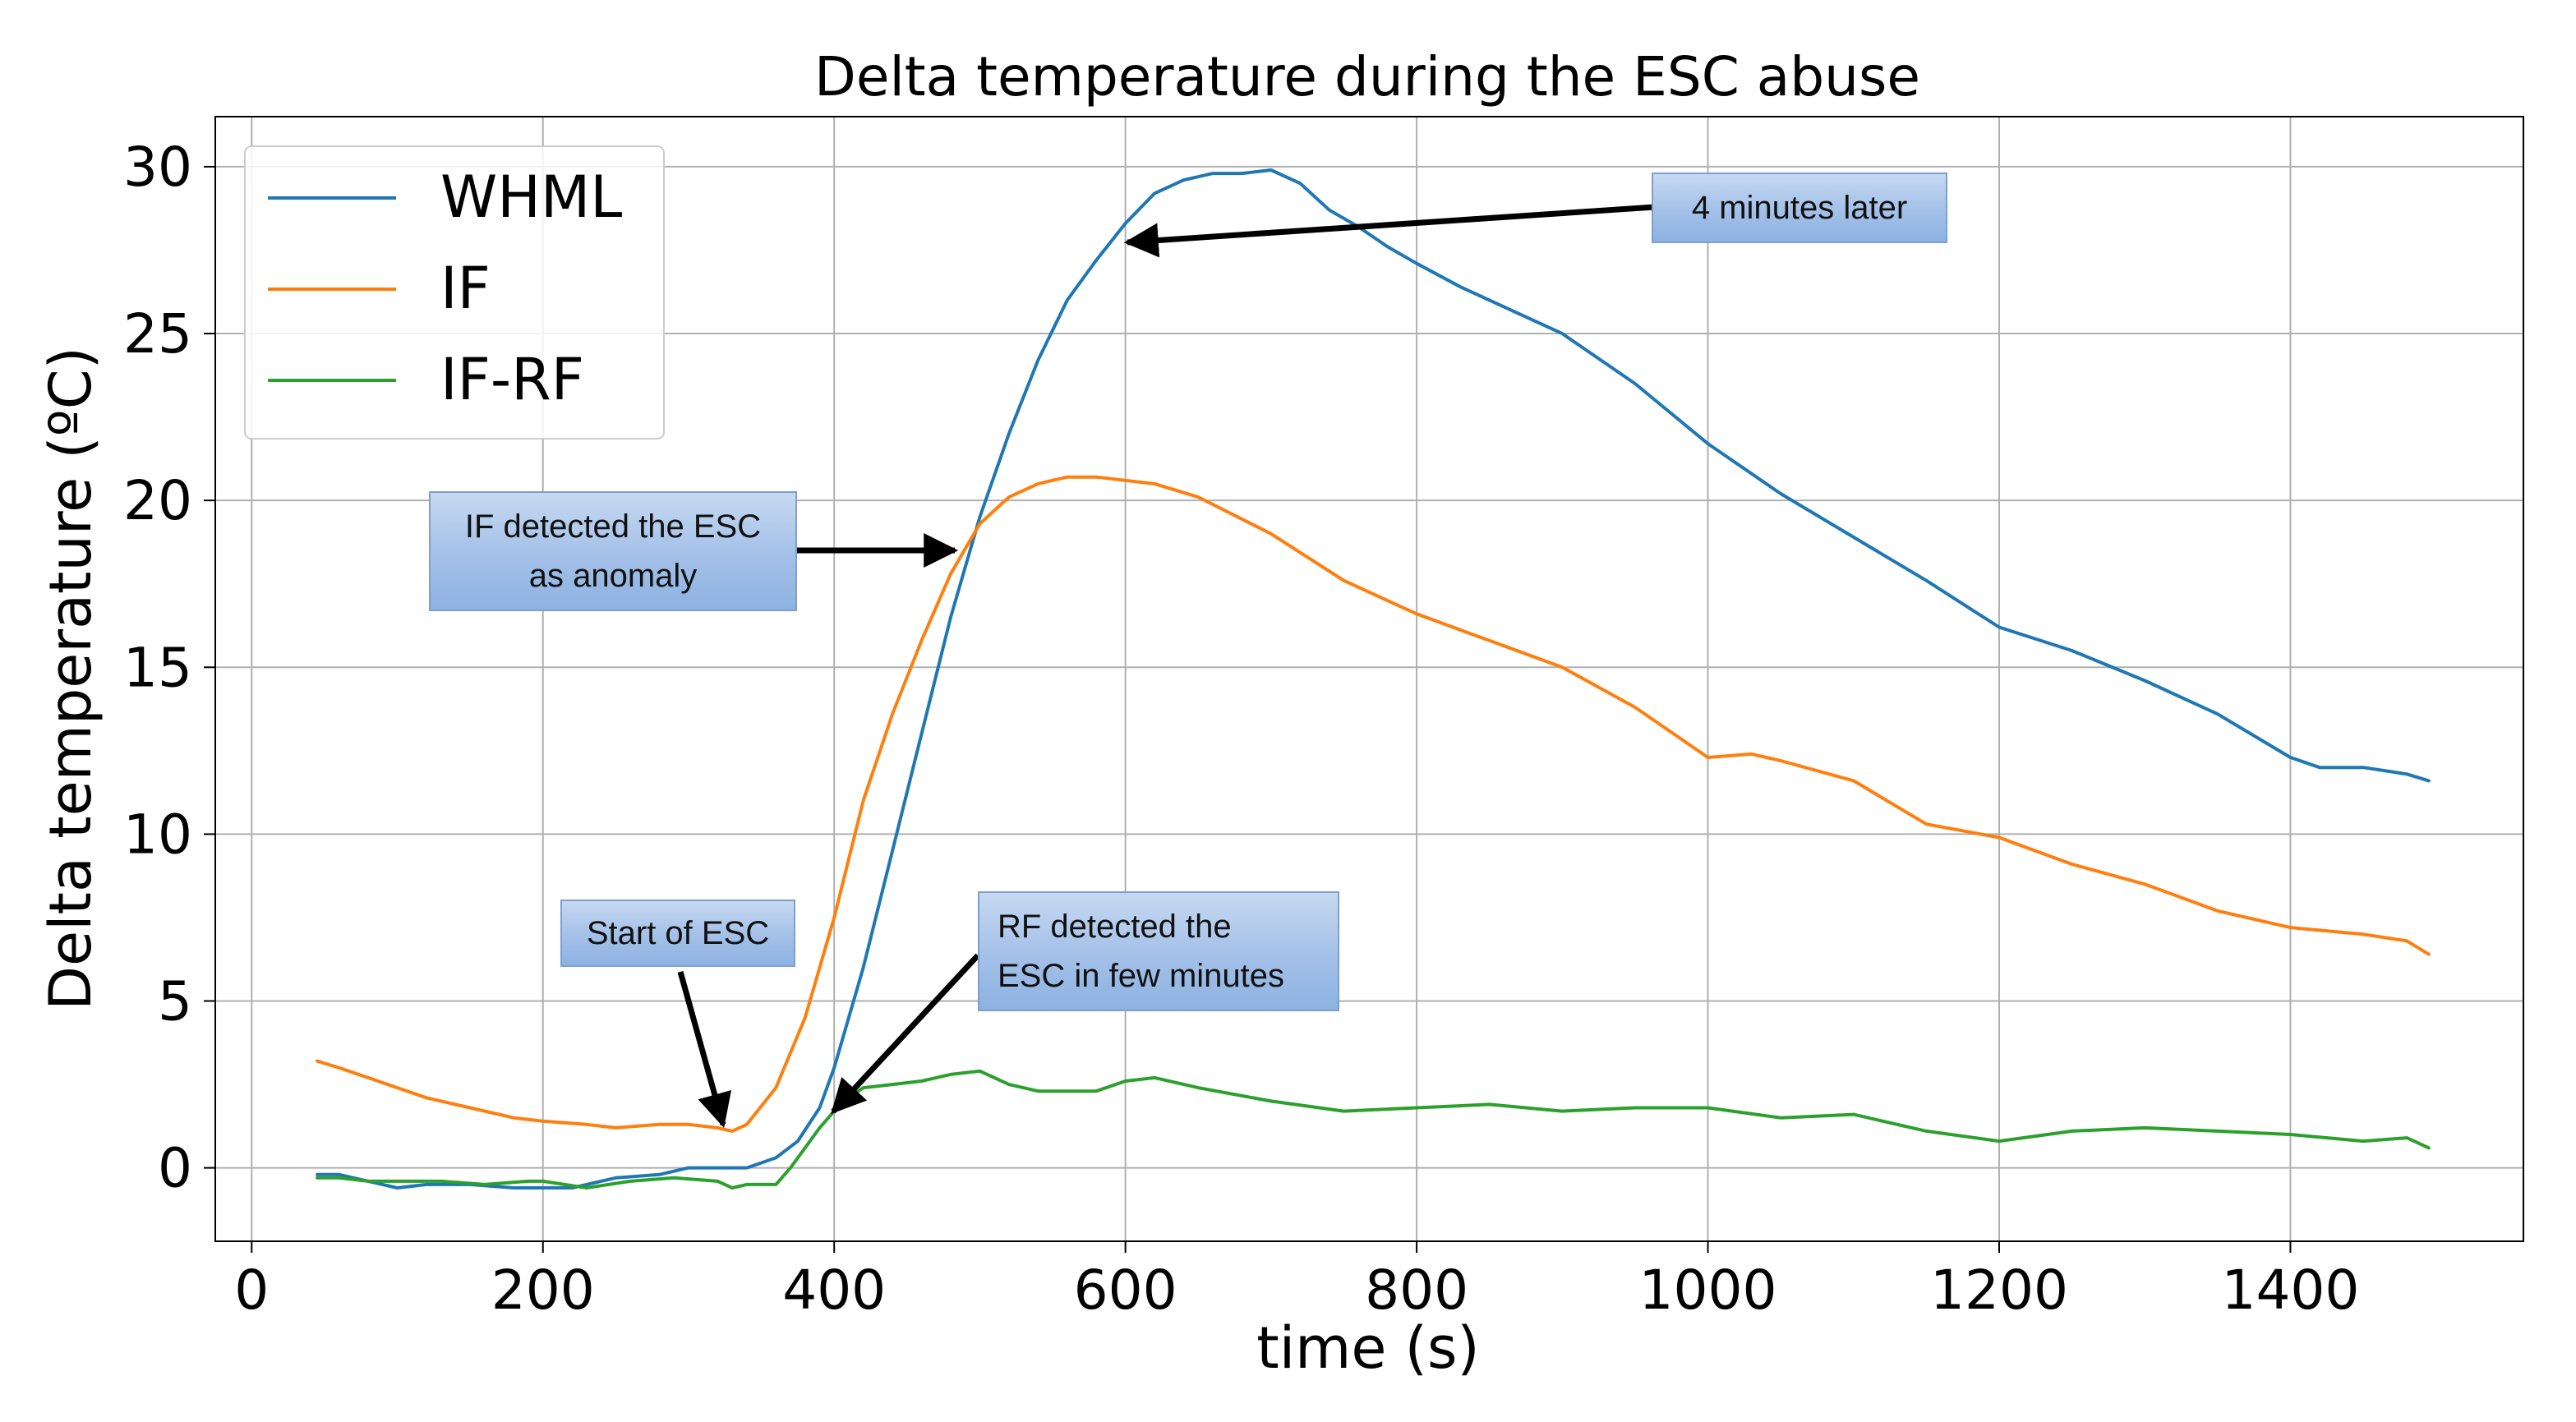 The width and height of the screenshot is (2576, 1422). Describe the element at coordinates (1389, 231) in the screenshot. I see `arrow-4-minutes` at that location.